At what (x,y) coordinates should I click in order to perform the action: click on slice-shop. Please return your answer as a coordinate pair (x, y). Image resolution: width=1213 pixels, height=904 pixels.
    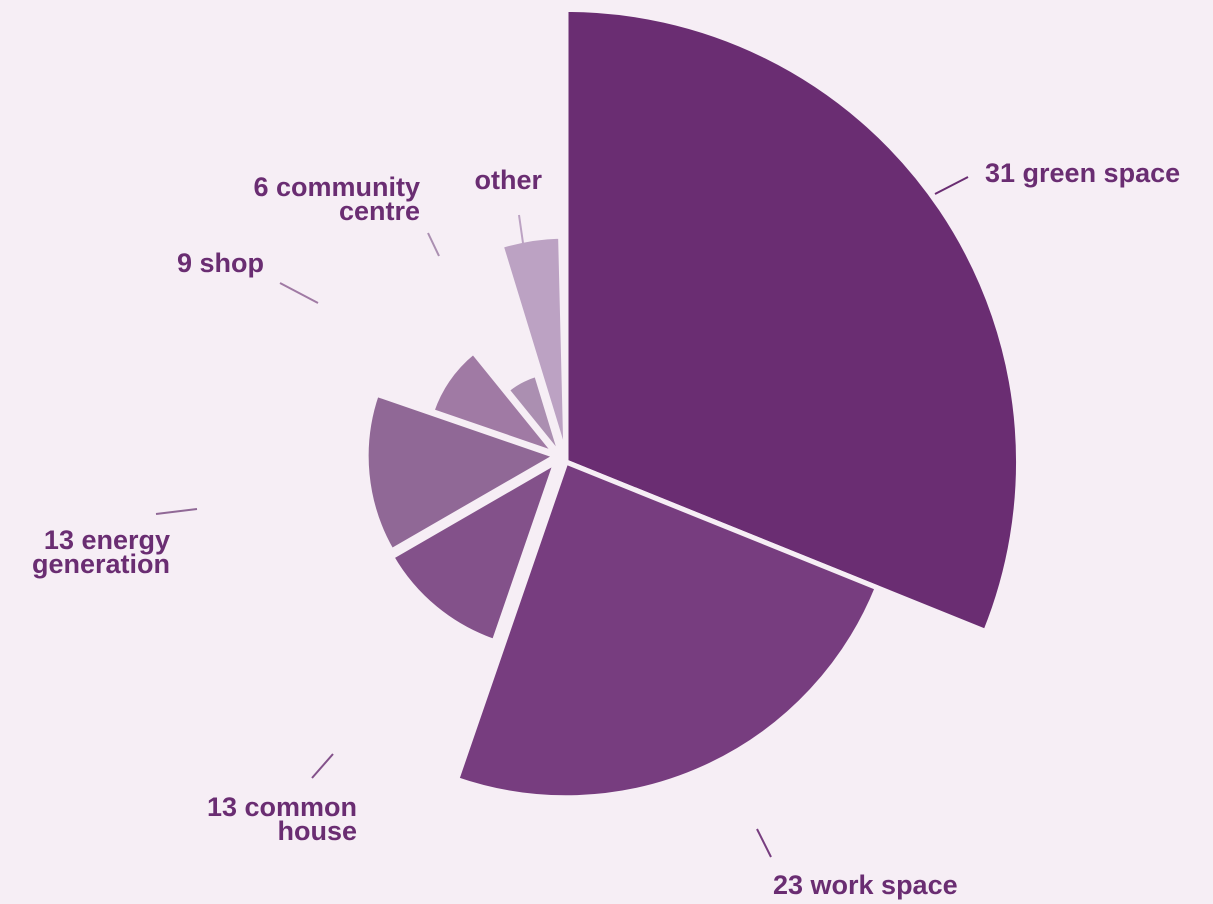
    Looking at the image, I should click on (494, 403).